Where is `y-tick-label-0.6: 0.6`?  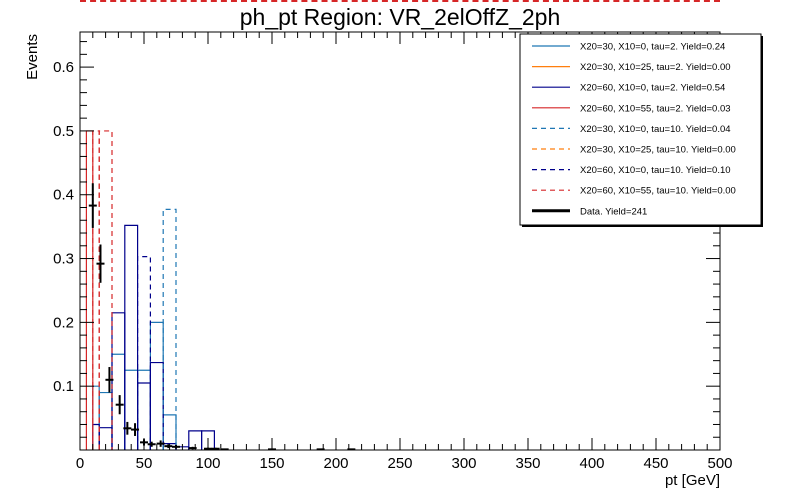
y-tick-label-0.6: 0.6 is located at coordinates (63, 67).